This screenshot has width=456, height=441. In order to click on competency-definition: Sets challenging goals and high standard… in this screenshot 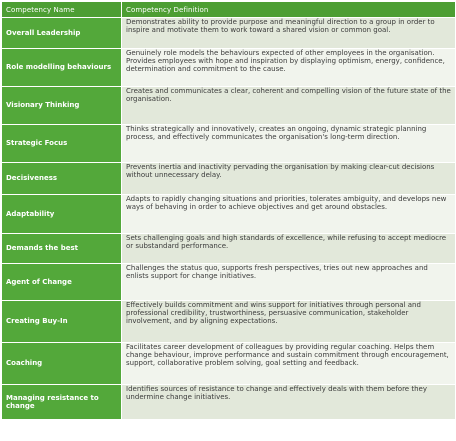, I will do `click(288, 248)`.